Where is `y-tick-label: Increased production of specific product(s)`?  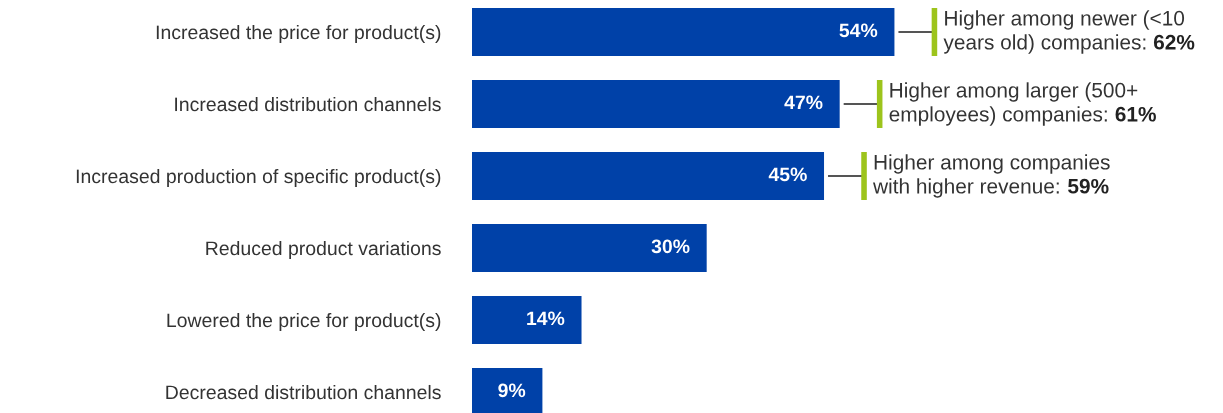
y-tick-label: Increased production of specific product(s) is located at coordinates (258, 178).